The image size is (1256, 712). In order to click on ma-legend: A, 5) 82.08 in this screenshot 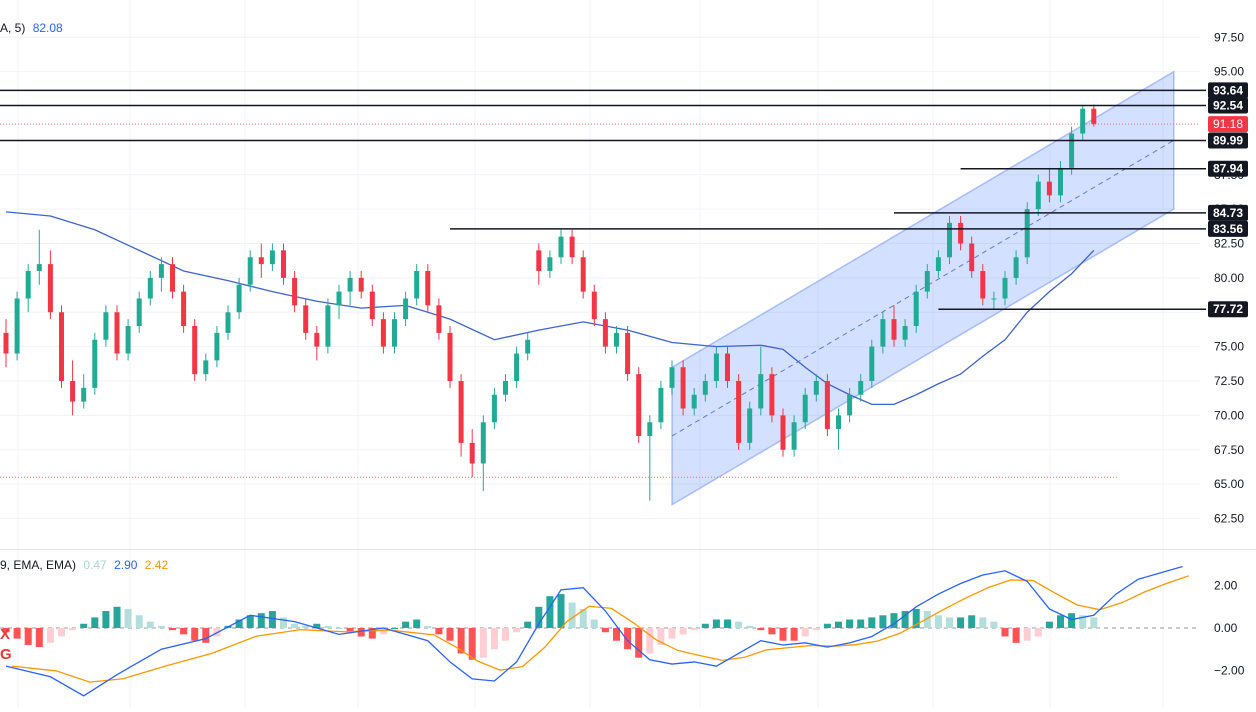, I will do `click(33, 28)`.